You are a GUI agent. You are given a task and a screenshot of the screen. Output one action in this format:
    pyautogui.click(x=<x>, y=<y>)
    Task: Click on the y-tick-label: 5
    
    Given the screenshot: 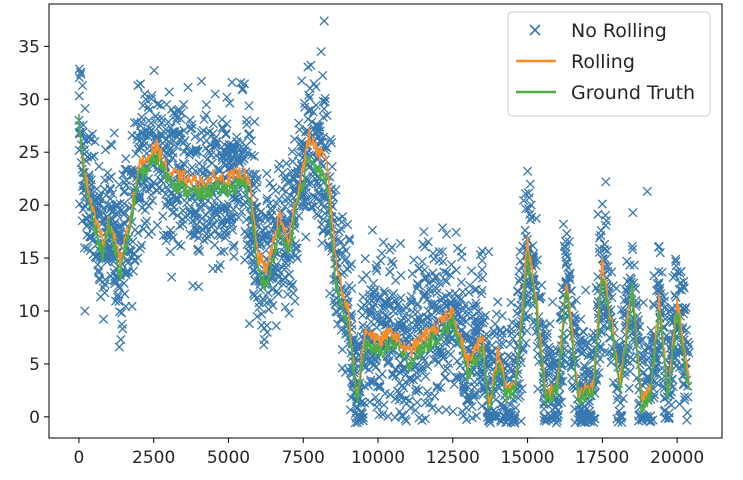 What is the action you would take?
    pyautogui.click(x=34, y=365)
    